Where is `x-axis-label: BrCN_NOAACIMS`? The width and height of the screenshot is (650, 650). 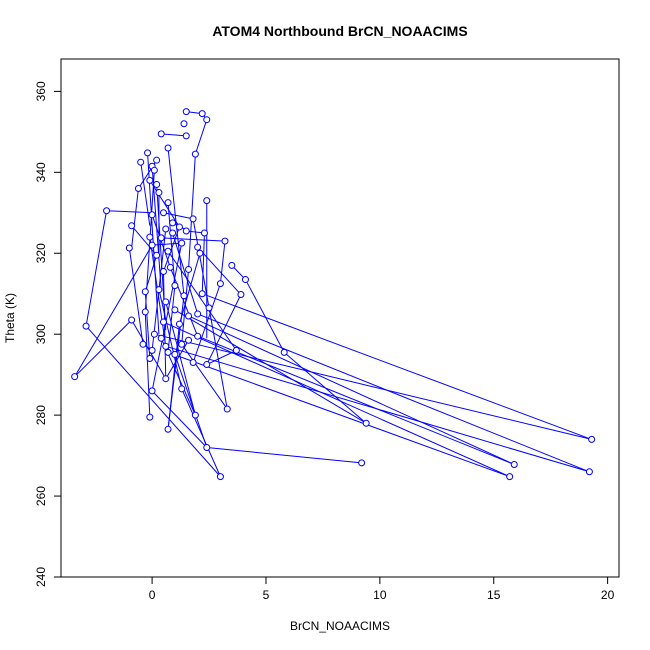 x-axis-label: BrCN_NOAACIMS is located at coordinates (340, 626).